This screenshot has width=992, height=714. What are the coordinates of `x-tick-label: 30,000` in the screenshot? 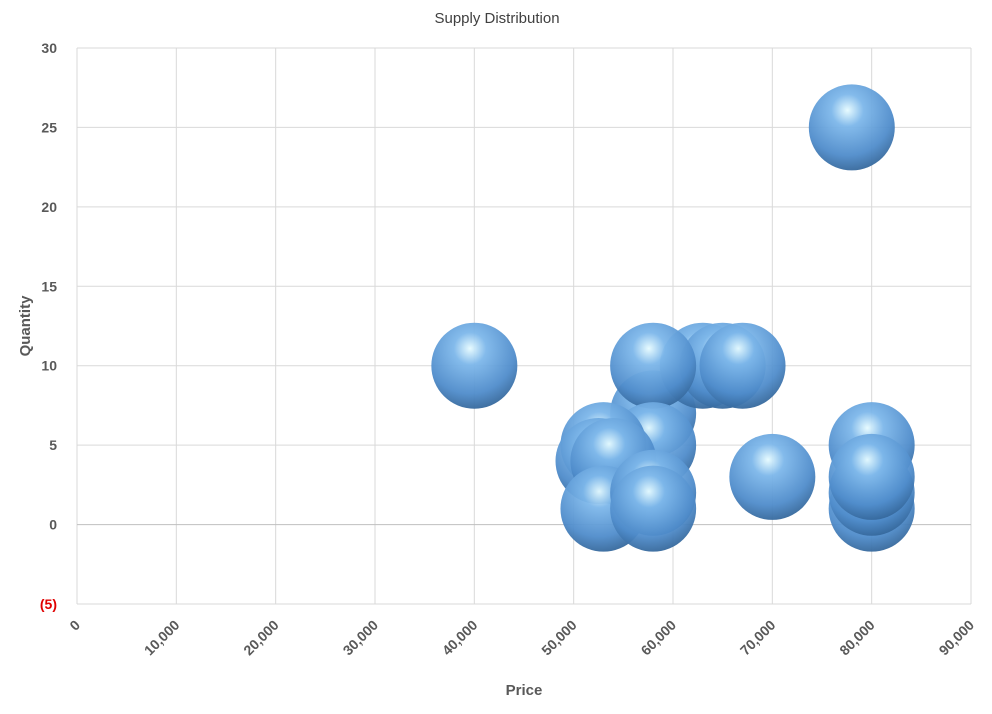 It's located at (361, 638).